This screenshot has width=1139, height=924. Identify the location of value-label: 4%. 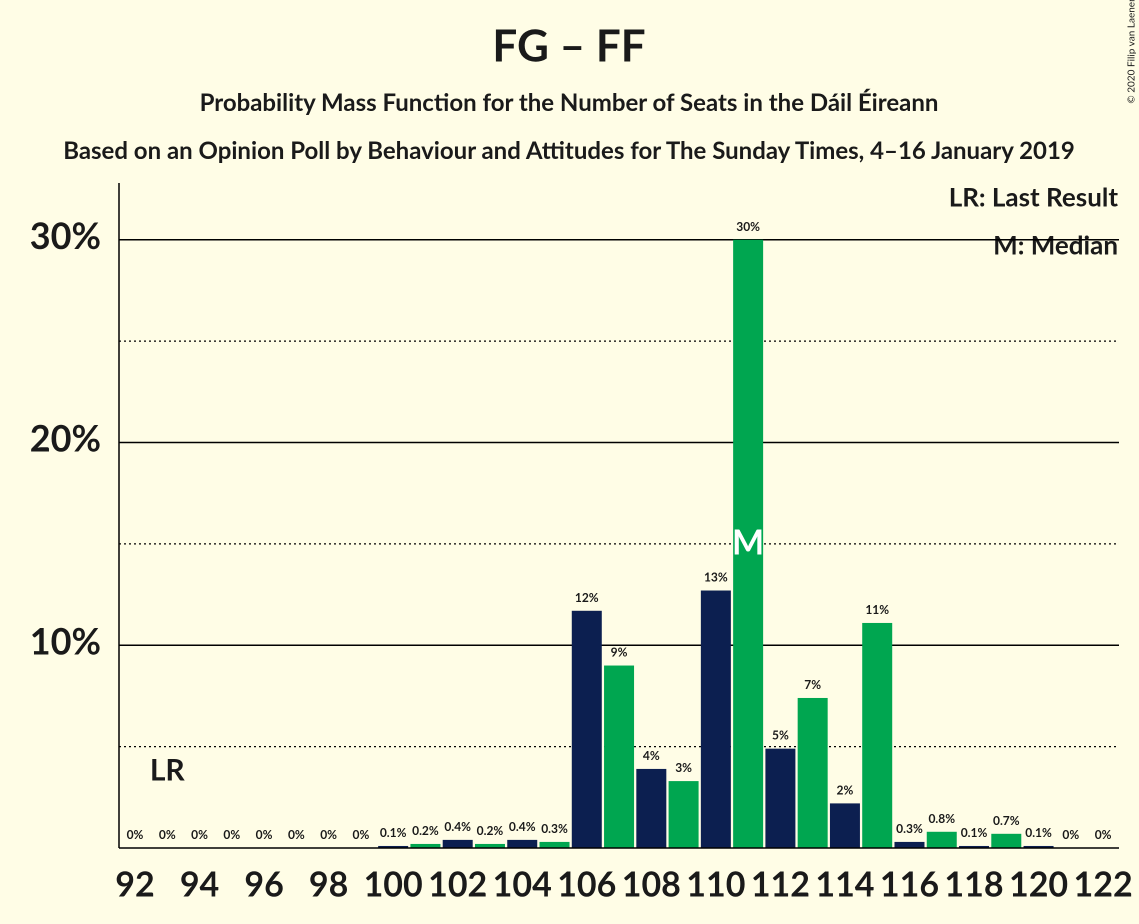
(651, 755).